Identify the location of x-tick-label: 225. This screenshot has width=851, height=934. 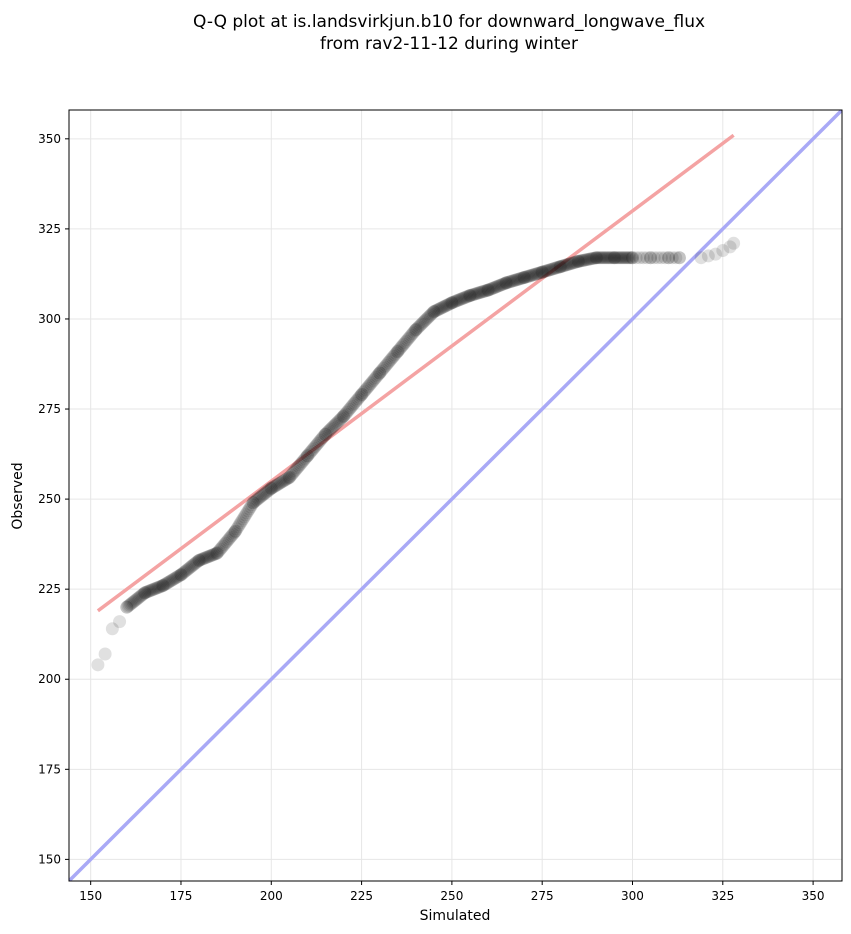
(361, 896).